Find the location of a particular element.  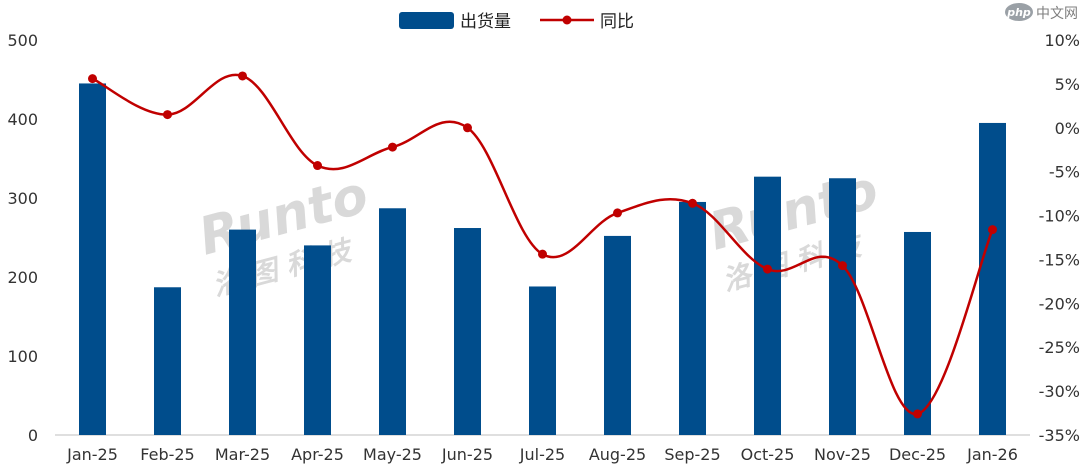

y-right-tick-label: -30% is located at coordinates (1059, 391).